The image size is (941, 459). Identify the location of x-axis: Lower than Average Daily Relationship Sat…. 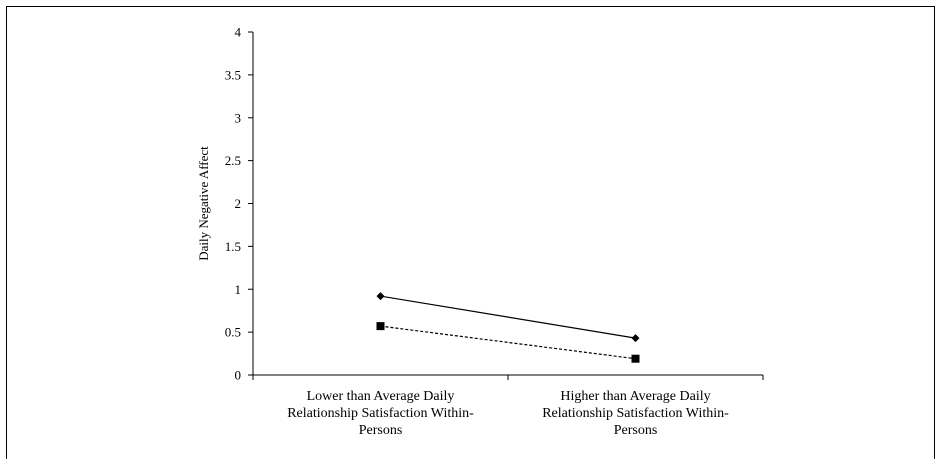
(508, 406).